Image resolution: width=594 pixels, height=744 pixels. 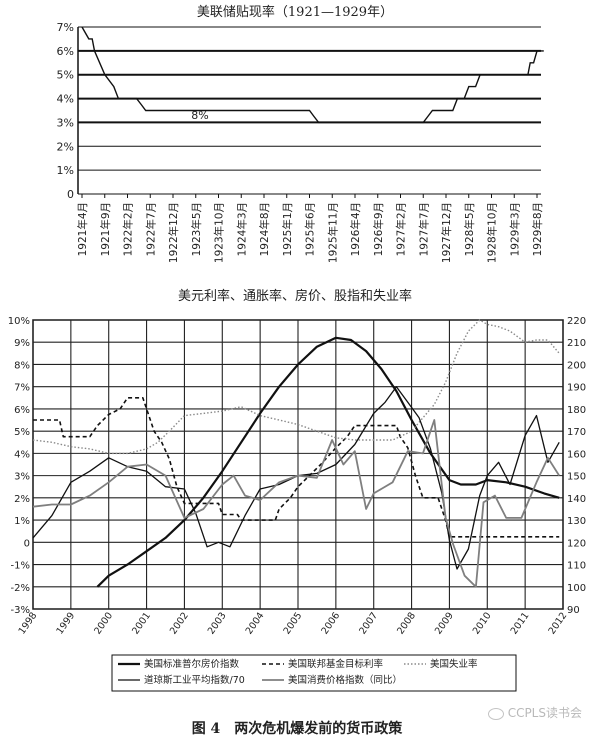 What do you see at coordinates (255, 623) in the screenshot?
I see `x-tick-label: 2004` at bounding box center [255, 623].